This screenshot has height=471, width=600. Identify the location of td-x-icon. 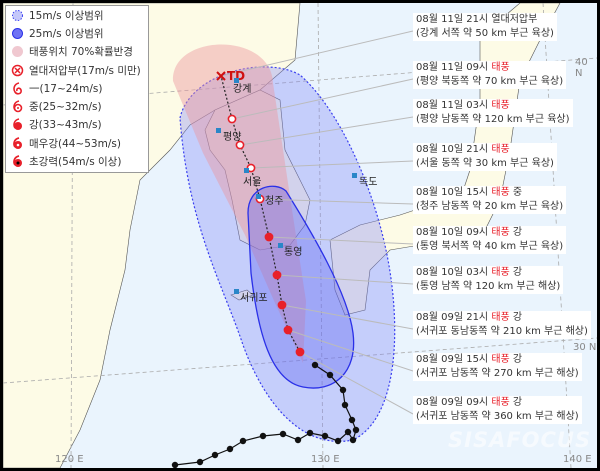
(17, 70).